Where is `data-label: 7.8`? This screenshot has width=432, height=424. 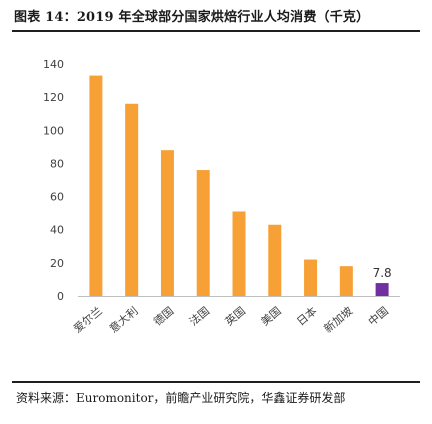
data-label: 7.8 is located at coordinates (382, 273).